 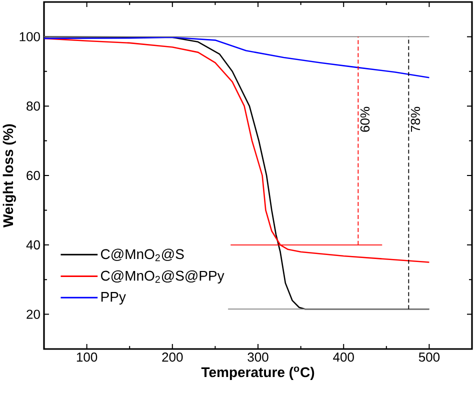 I want to click on y-tick-label: 80, so click(x=33, y=106).